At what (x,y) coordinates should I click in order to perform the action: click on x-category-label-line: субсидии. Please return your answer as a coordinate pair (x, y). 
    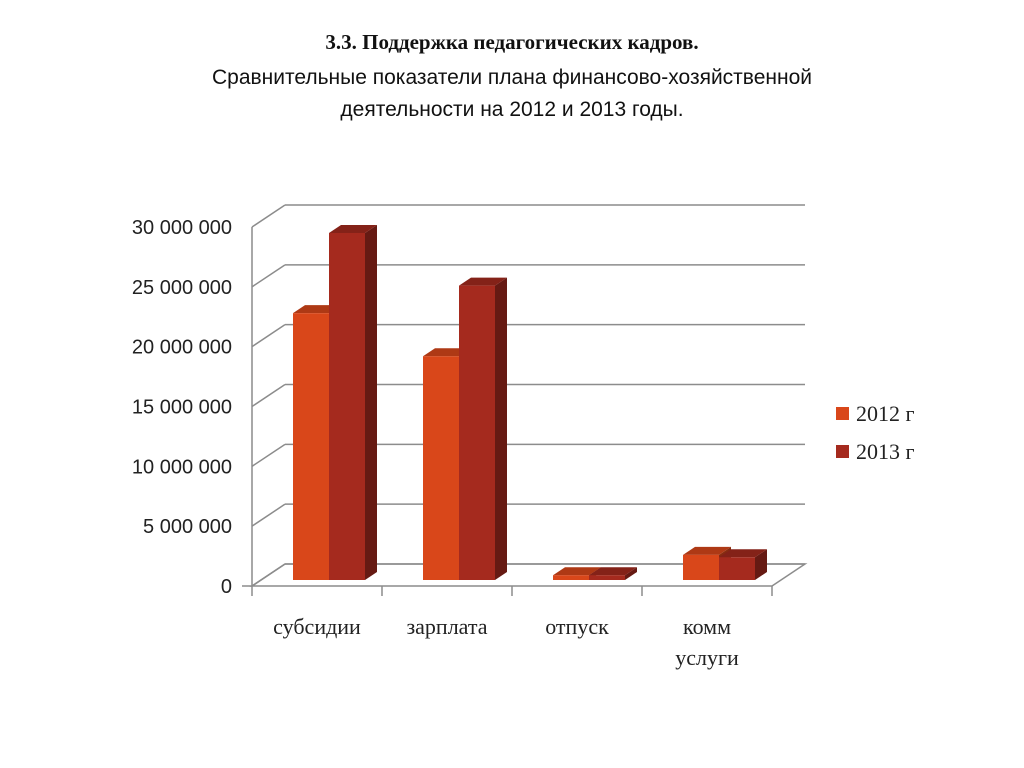
    Looking at the image, I should click on (317, 626).